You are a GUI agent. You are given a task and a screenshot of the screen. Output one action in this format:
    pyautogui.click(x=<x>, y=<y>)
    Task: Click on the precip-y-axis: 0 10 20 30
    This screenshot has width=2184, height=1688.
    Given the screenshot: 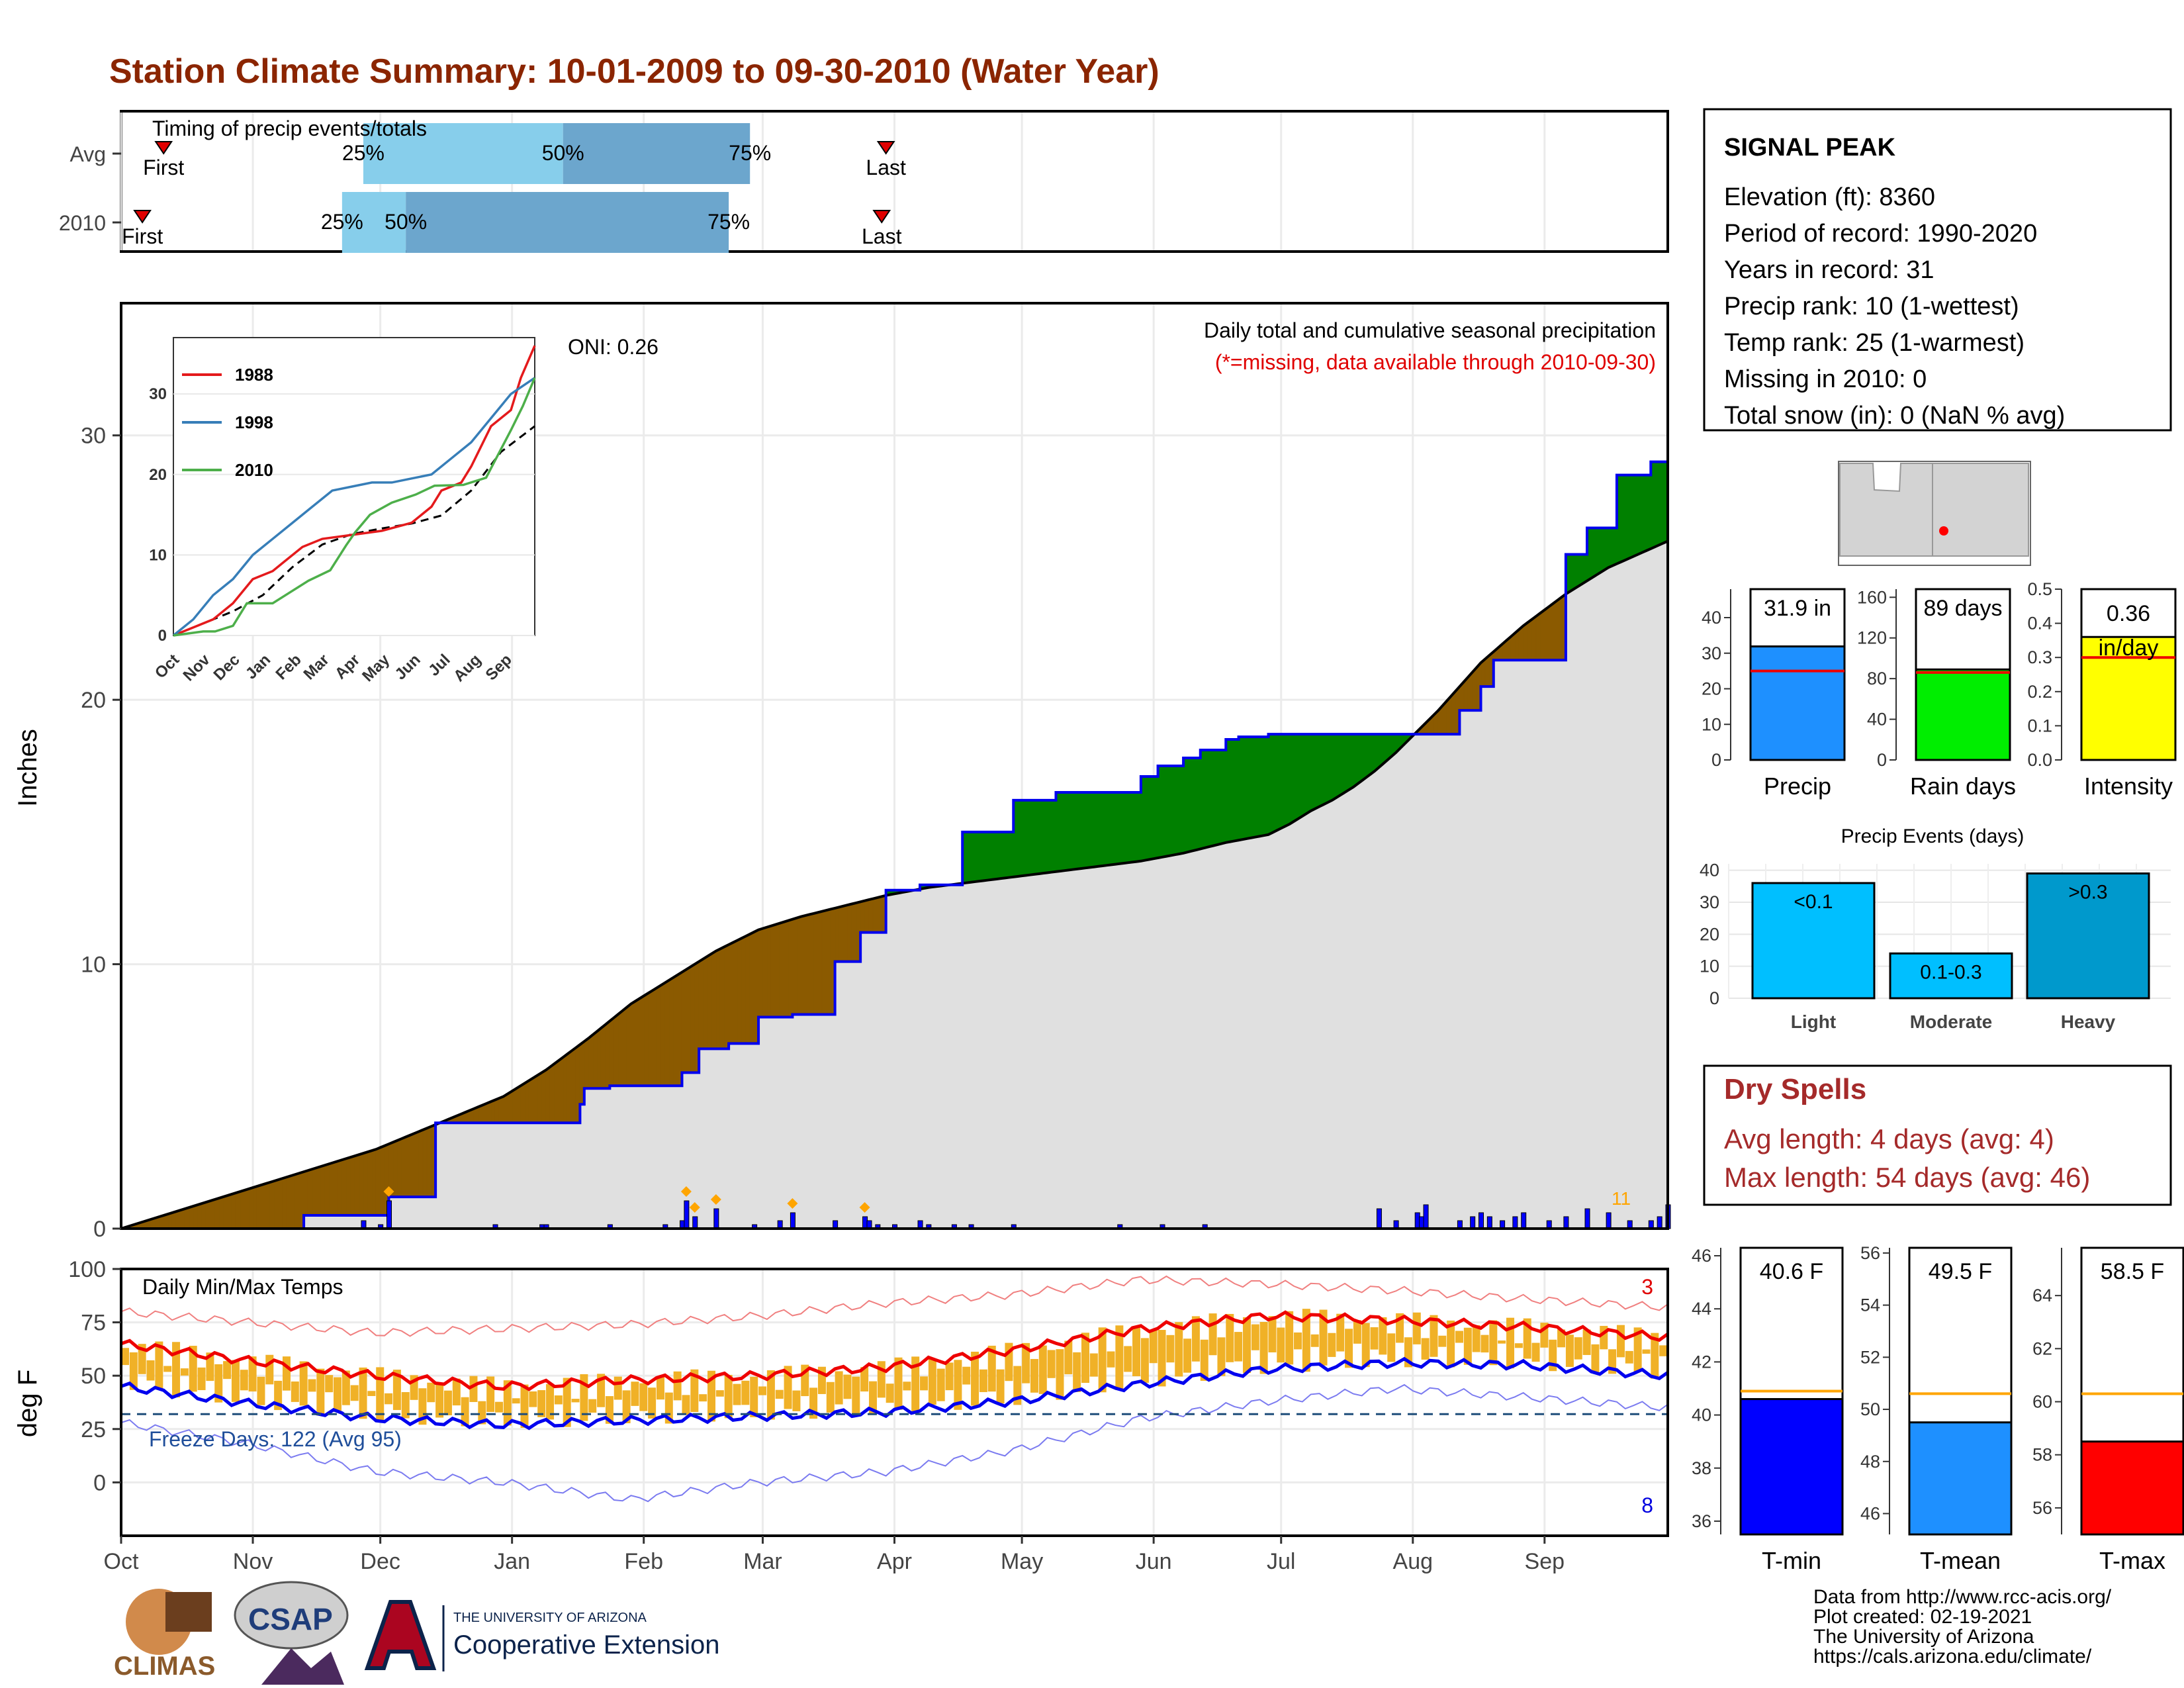 What is the action you would take?
    pyautogui.click(x=101, y=833)
    